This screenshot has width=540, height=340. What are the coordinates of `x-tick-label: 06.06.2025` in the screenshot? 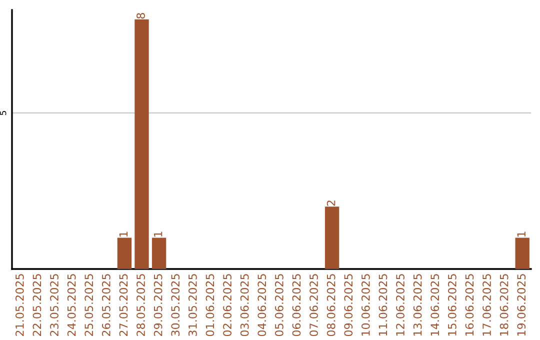 It's located at (296, 305).